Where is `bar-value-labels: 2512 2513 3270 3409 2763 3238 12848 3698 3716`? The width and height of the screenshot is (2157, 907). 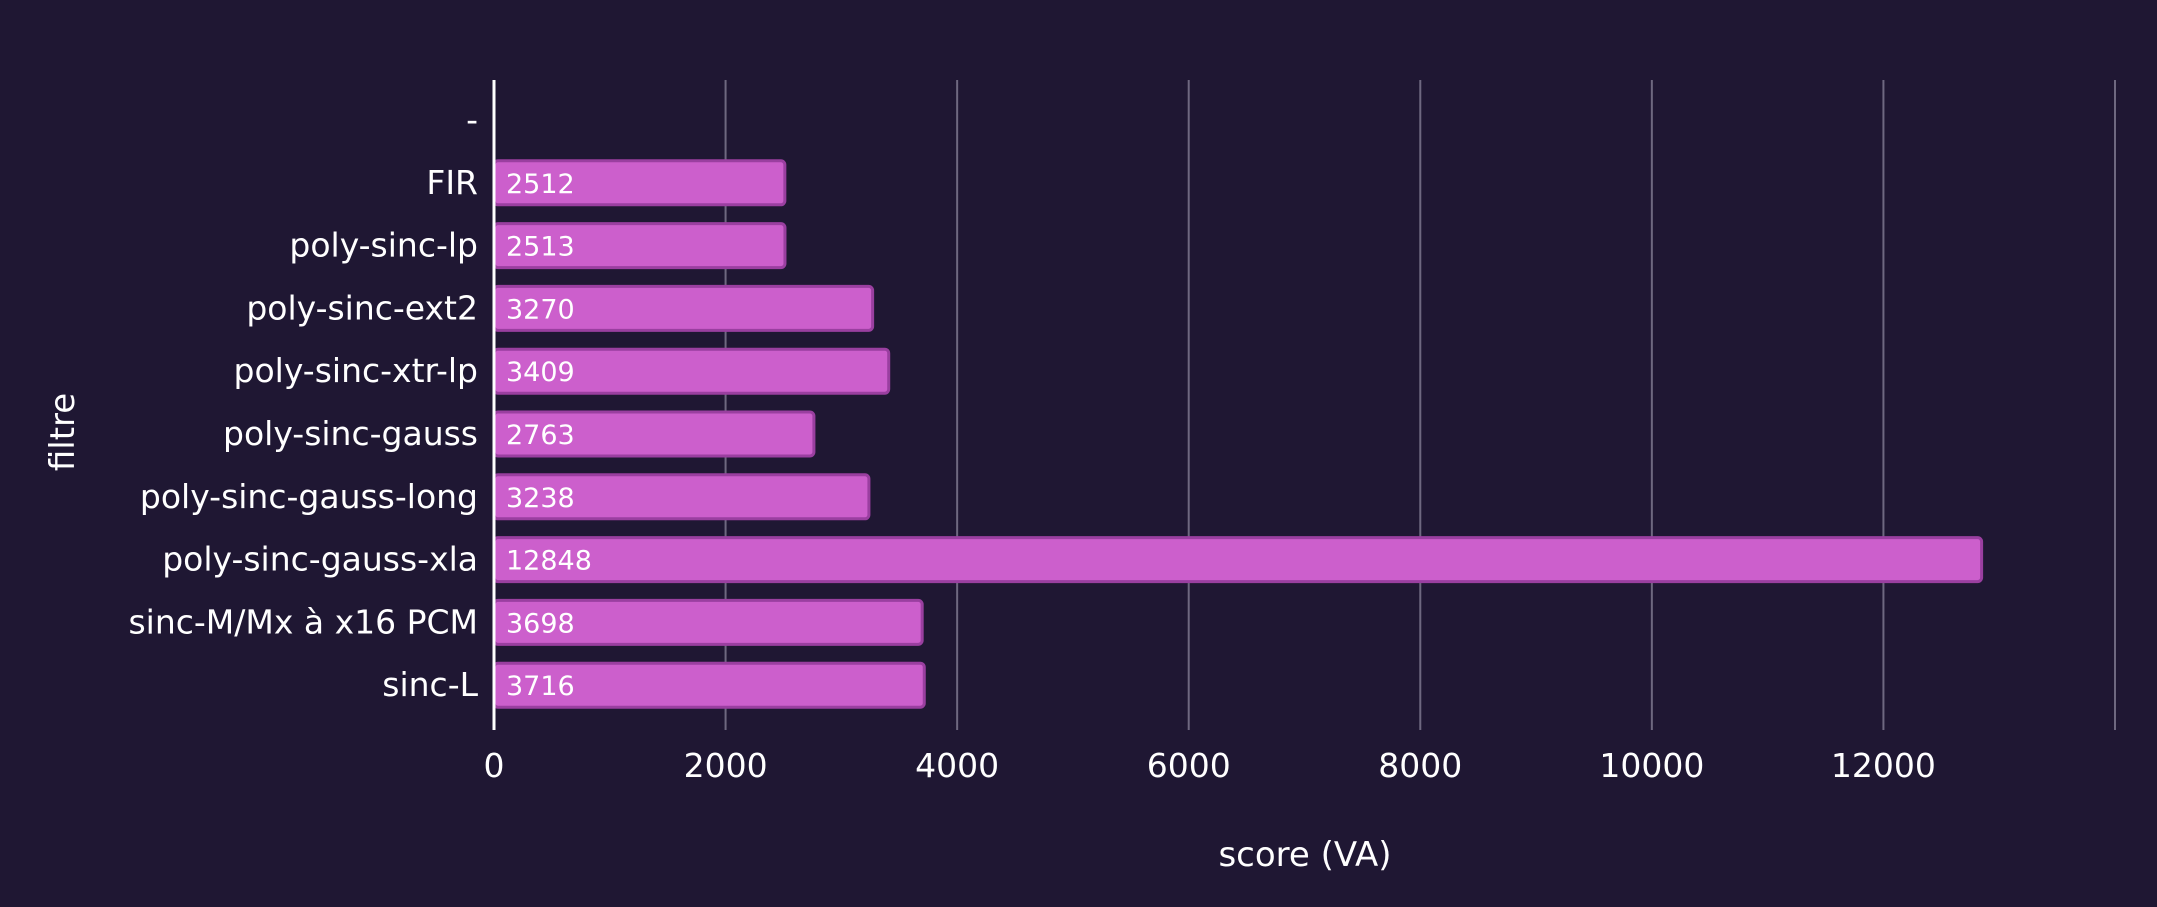
bar-value-labels: 2512 2513 3270 3409 2763 3238 12848 3698 3716 is located at coordinates (549, 435).